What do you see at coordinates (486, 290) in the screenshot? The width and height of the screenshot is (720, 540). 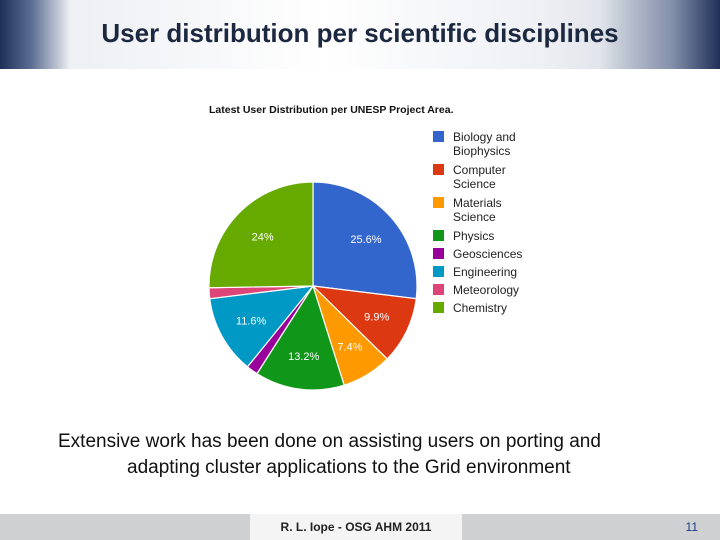 I see `legend-label-6-0: Meteorology` at bounding box center [486, 290].